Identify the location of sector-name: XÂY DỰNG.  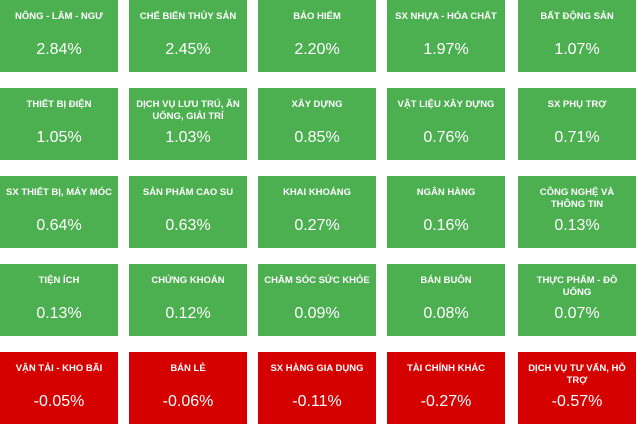
(317, 104).